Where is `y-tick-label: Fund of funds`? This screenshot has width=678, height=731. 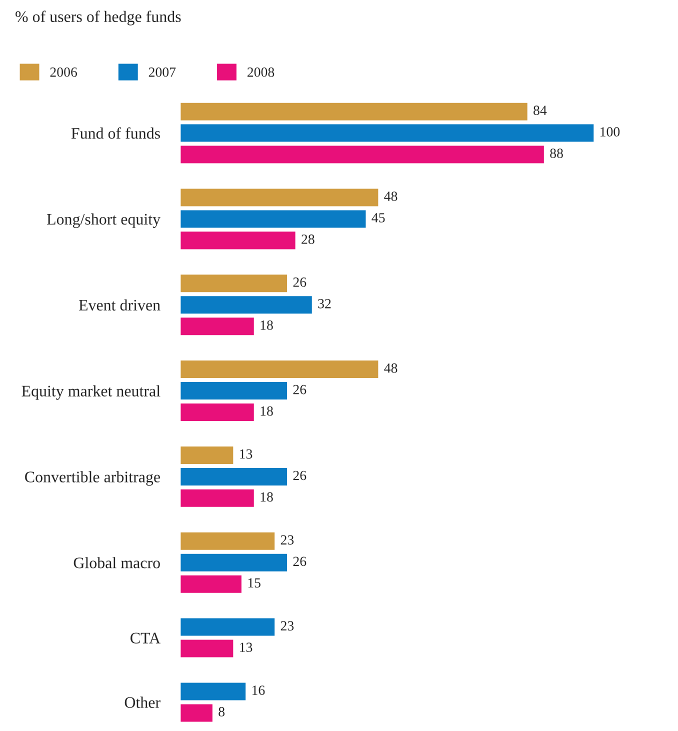 y-tick-label: Fund of funds is located at coordinates (115, 133).